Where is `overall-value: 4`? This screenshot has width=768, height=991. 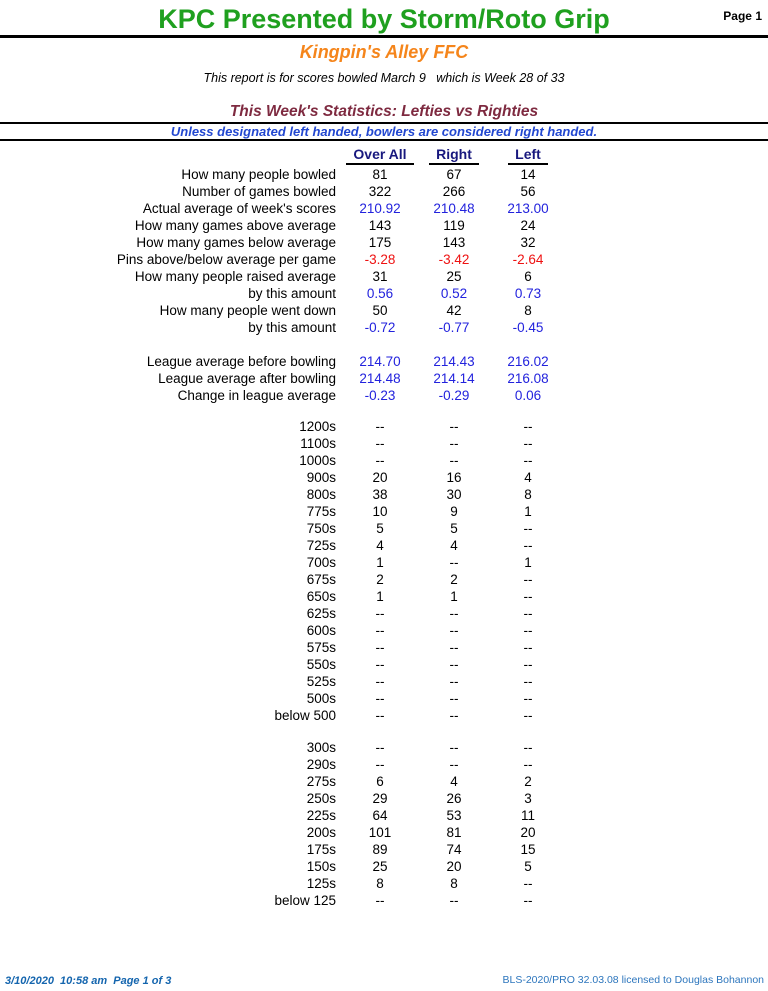 overall-value: 4 is located at coordinates (380, 545).